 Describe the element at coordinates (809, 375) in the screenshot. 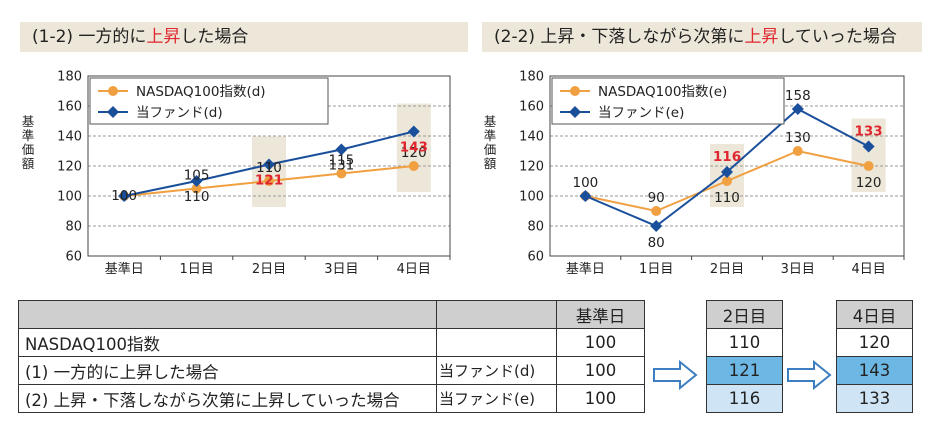

I see `right-arrow-icon` at that location.